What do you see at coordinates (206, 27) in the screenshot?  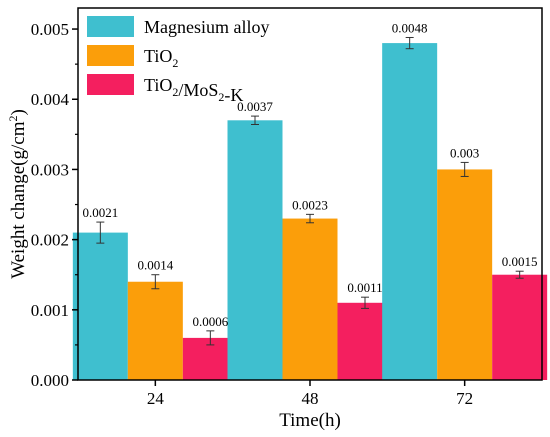 I see `legend-label: Magnesium alloy` at bounding box center [206, 27].